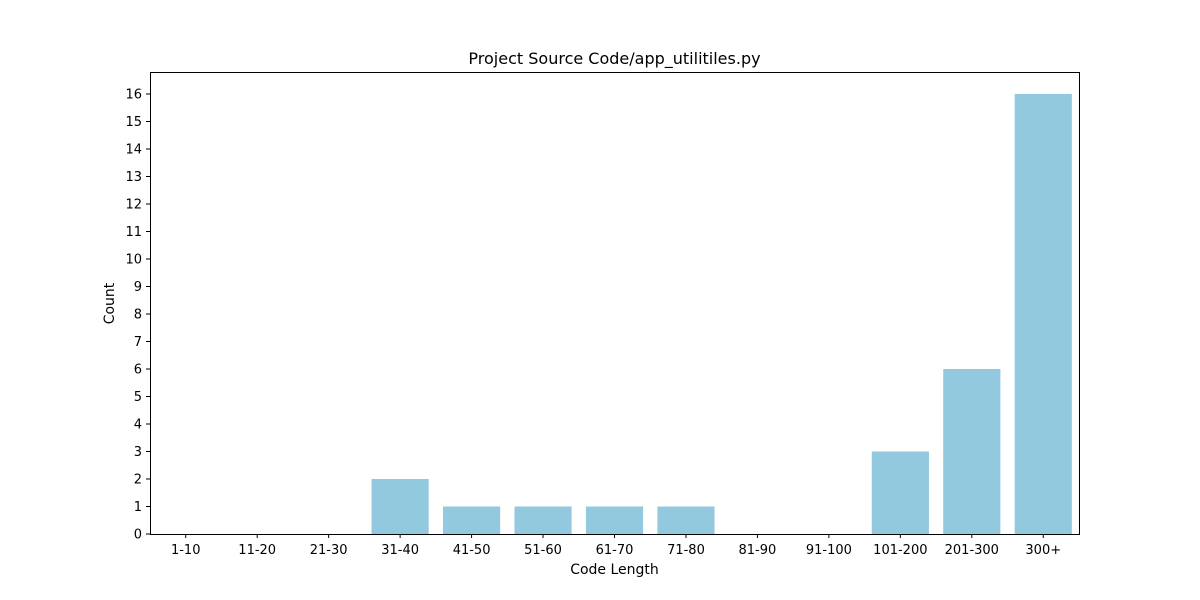 Image resolution: width=1200 pixels, height=600 pixels. Describe the element at coordinates (329, 550) in the screenshot. I see `x-tick-label: 21-30` at that location.